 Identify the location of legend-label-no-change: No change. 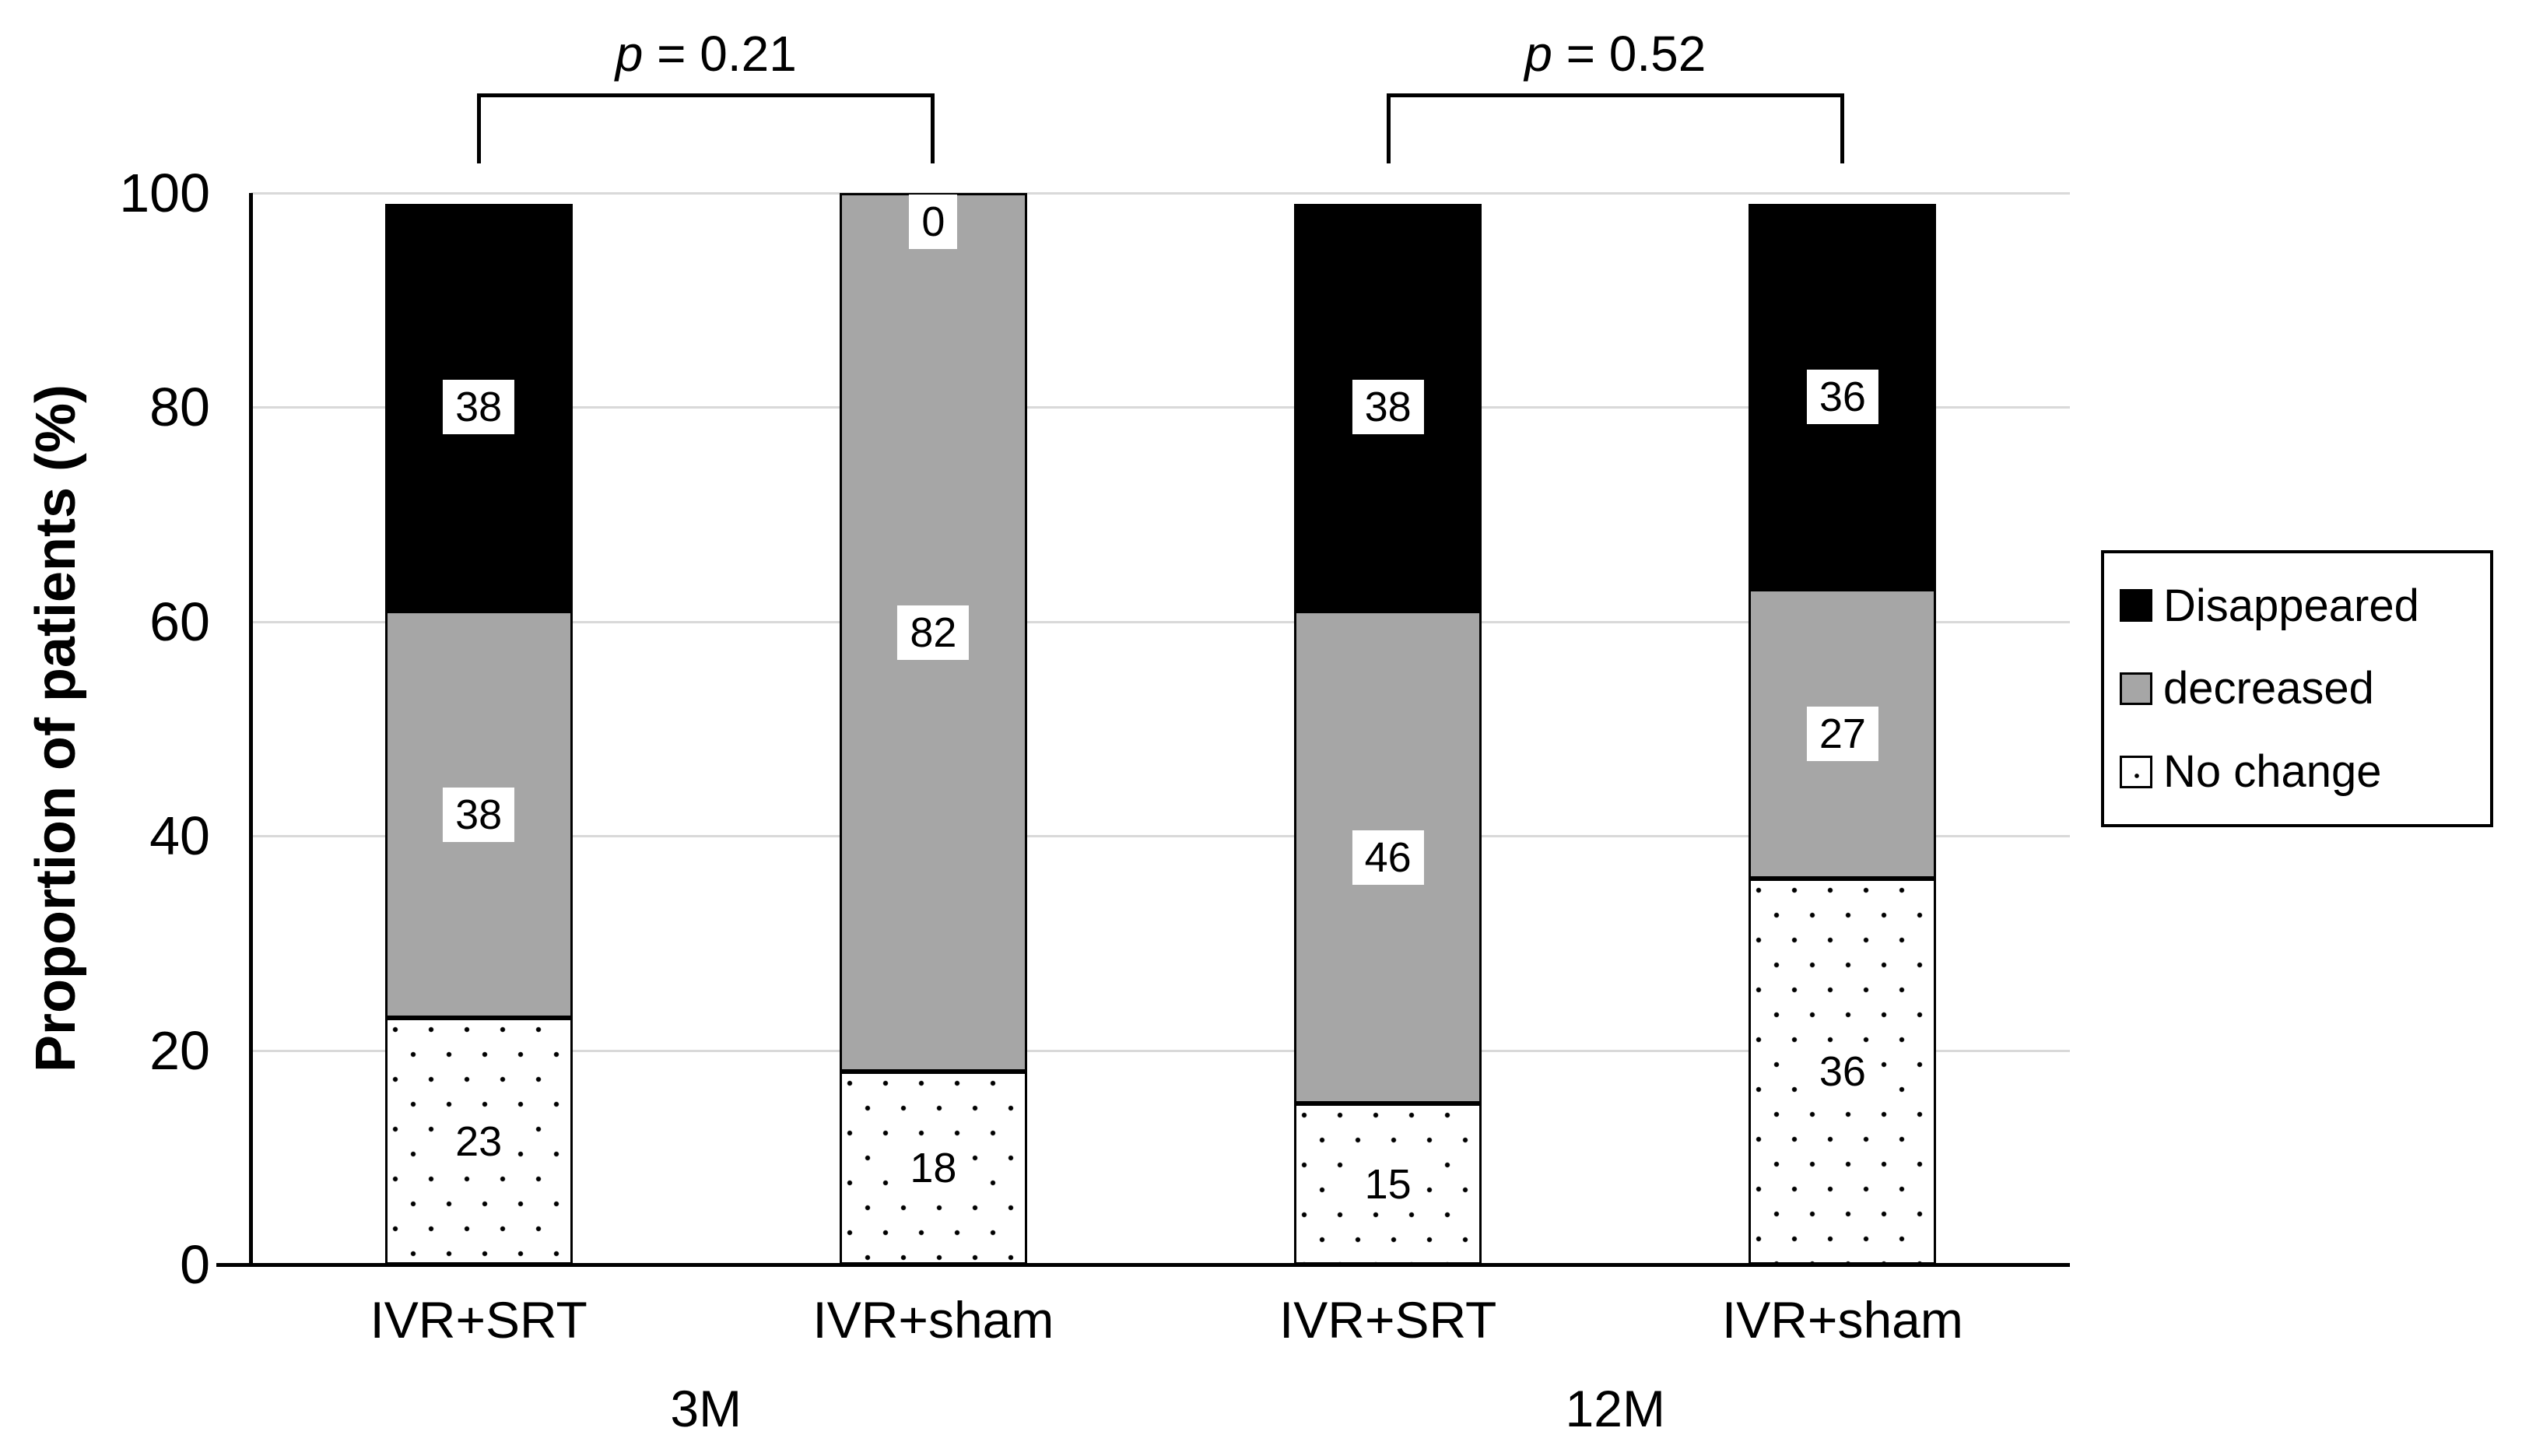
(2272, 772).